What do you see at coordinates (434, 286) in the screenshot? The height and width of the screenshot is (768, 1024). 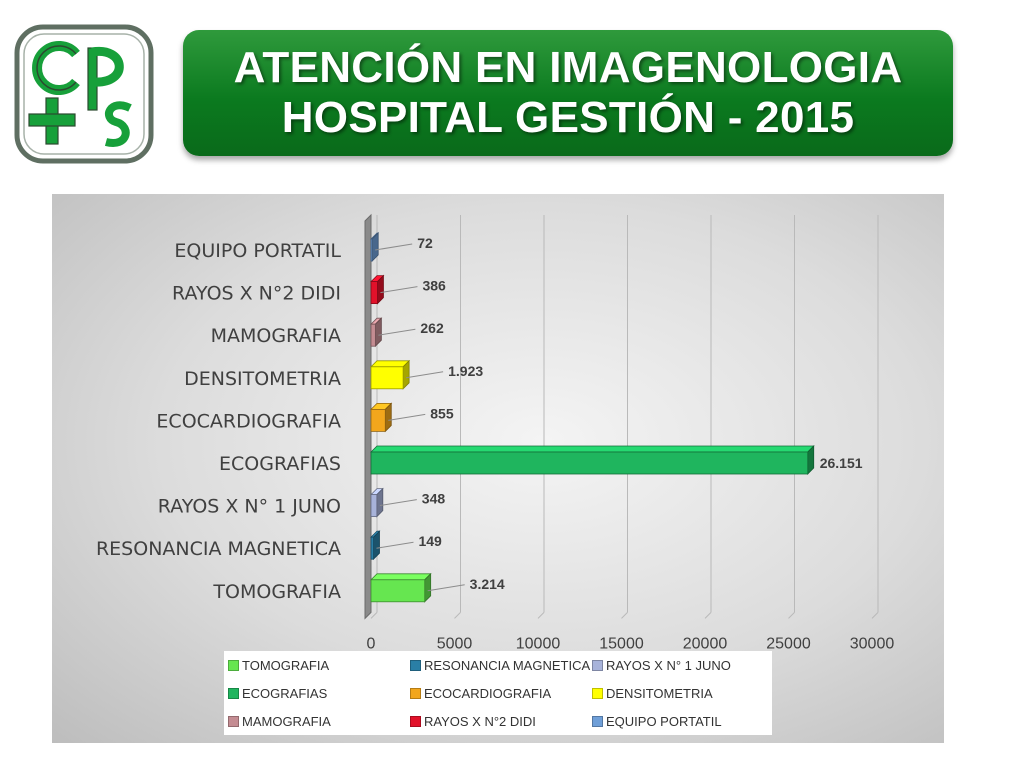 I see `data-label: 386` at bounding box center [434, 286].